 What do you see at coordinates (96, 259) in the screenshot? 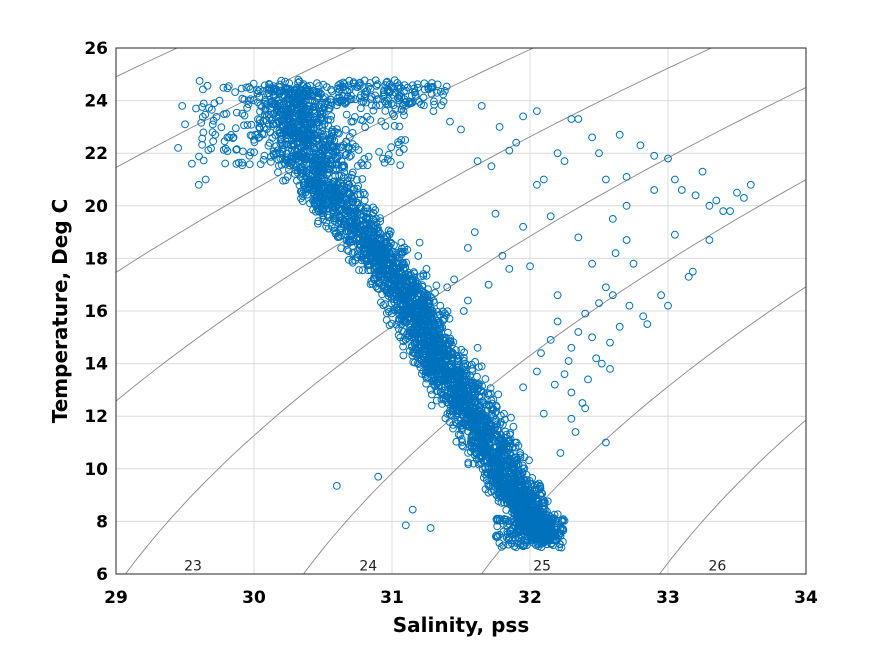
I see `y-tick-label: 18` at bounding box center [96, 259].